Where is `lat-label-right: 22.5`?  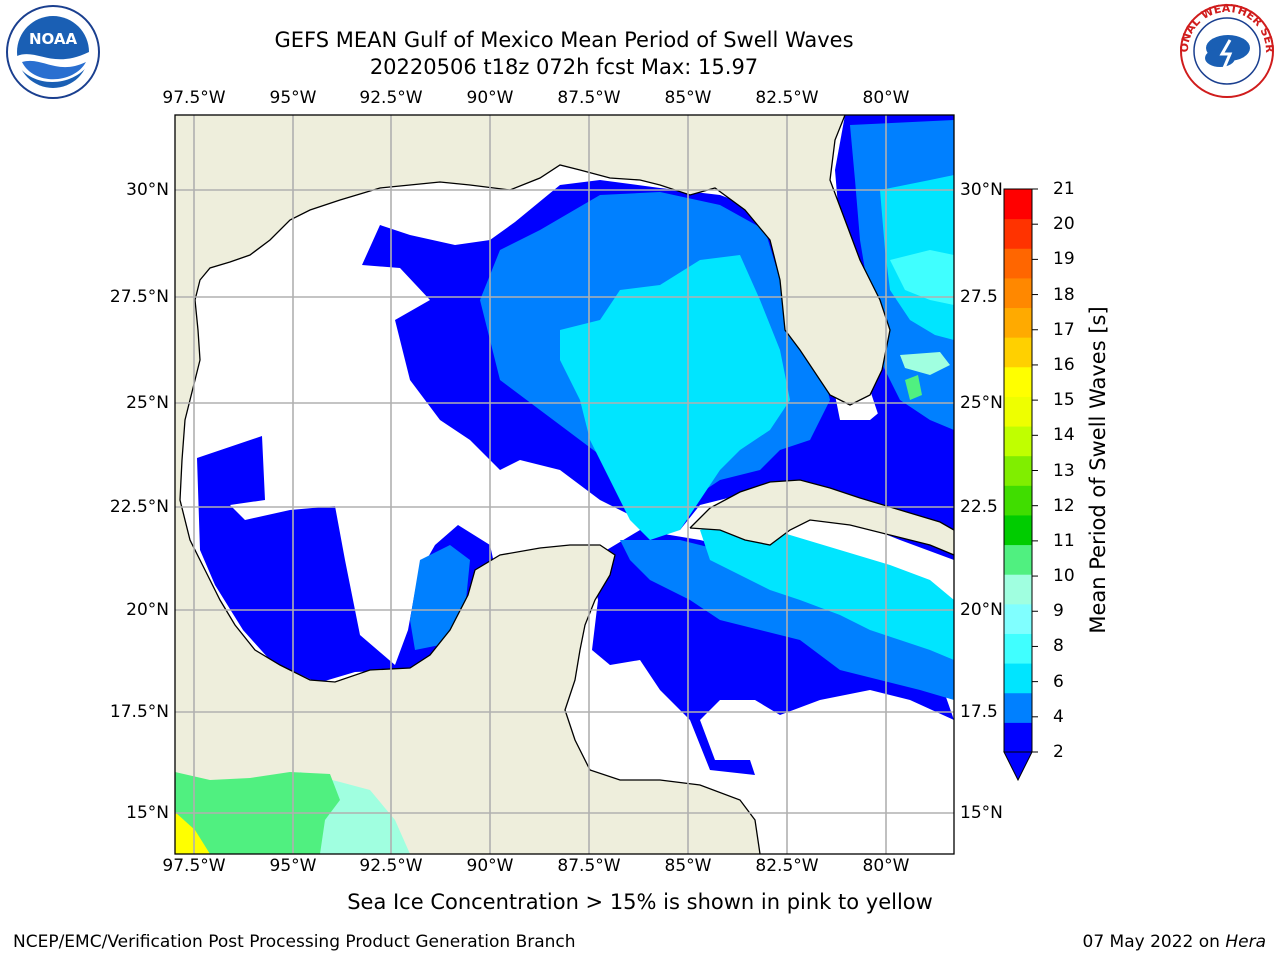 lat-label-right: 22.5 is located at coordinates (979, 507).